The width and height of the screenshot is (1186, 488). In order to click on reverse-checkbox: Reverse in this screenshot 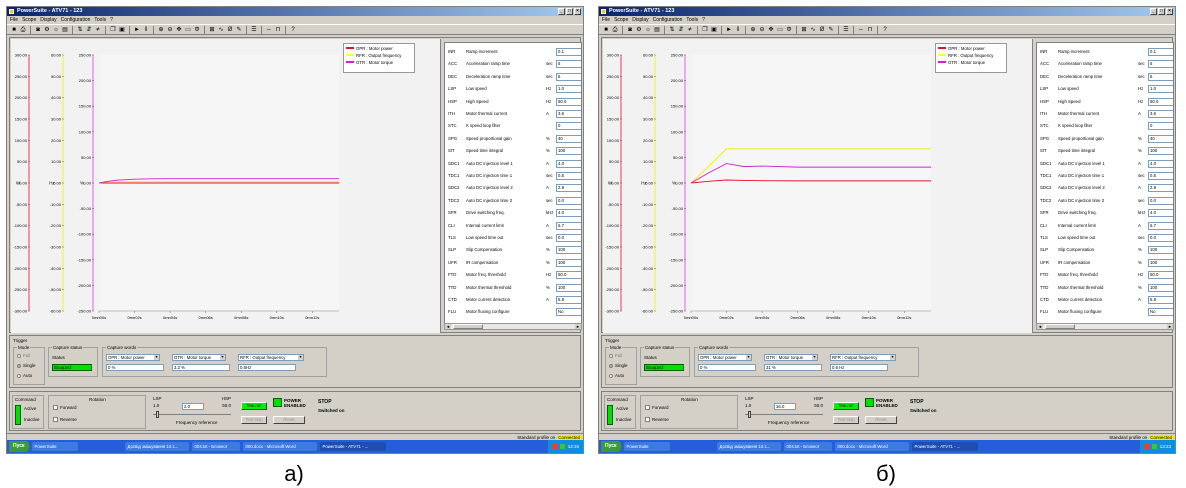, I will do `click(65, 419)`.